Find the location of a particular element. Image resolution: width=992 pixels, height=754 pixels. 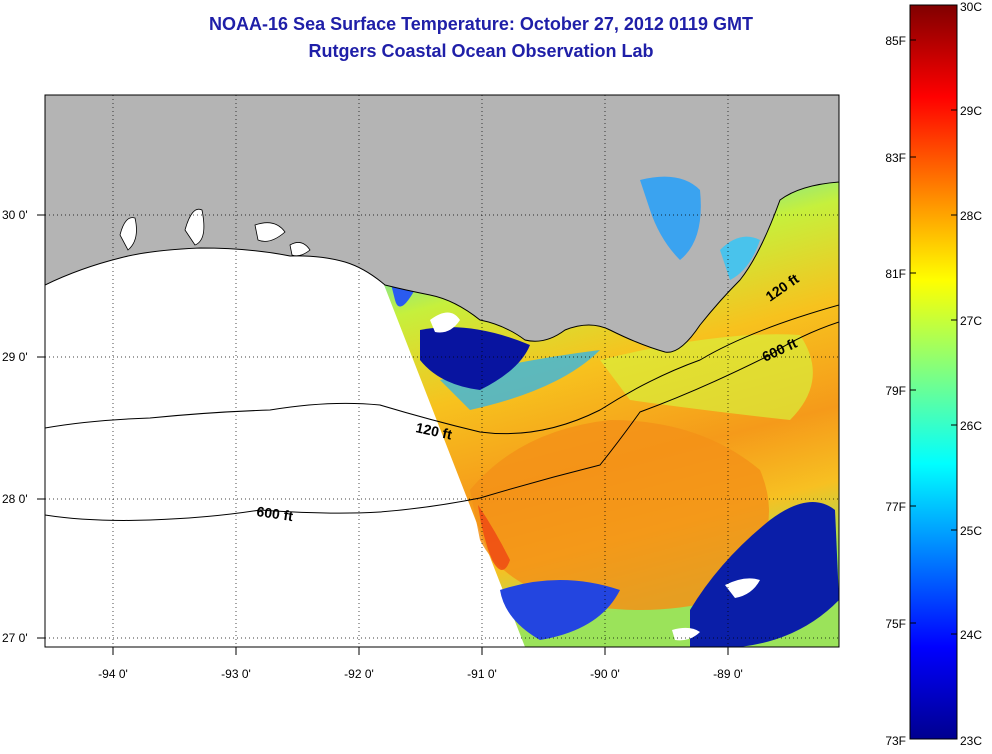

x-tick-label: -93 0' is located at coordinates (236, 674).